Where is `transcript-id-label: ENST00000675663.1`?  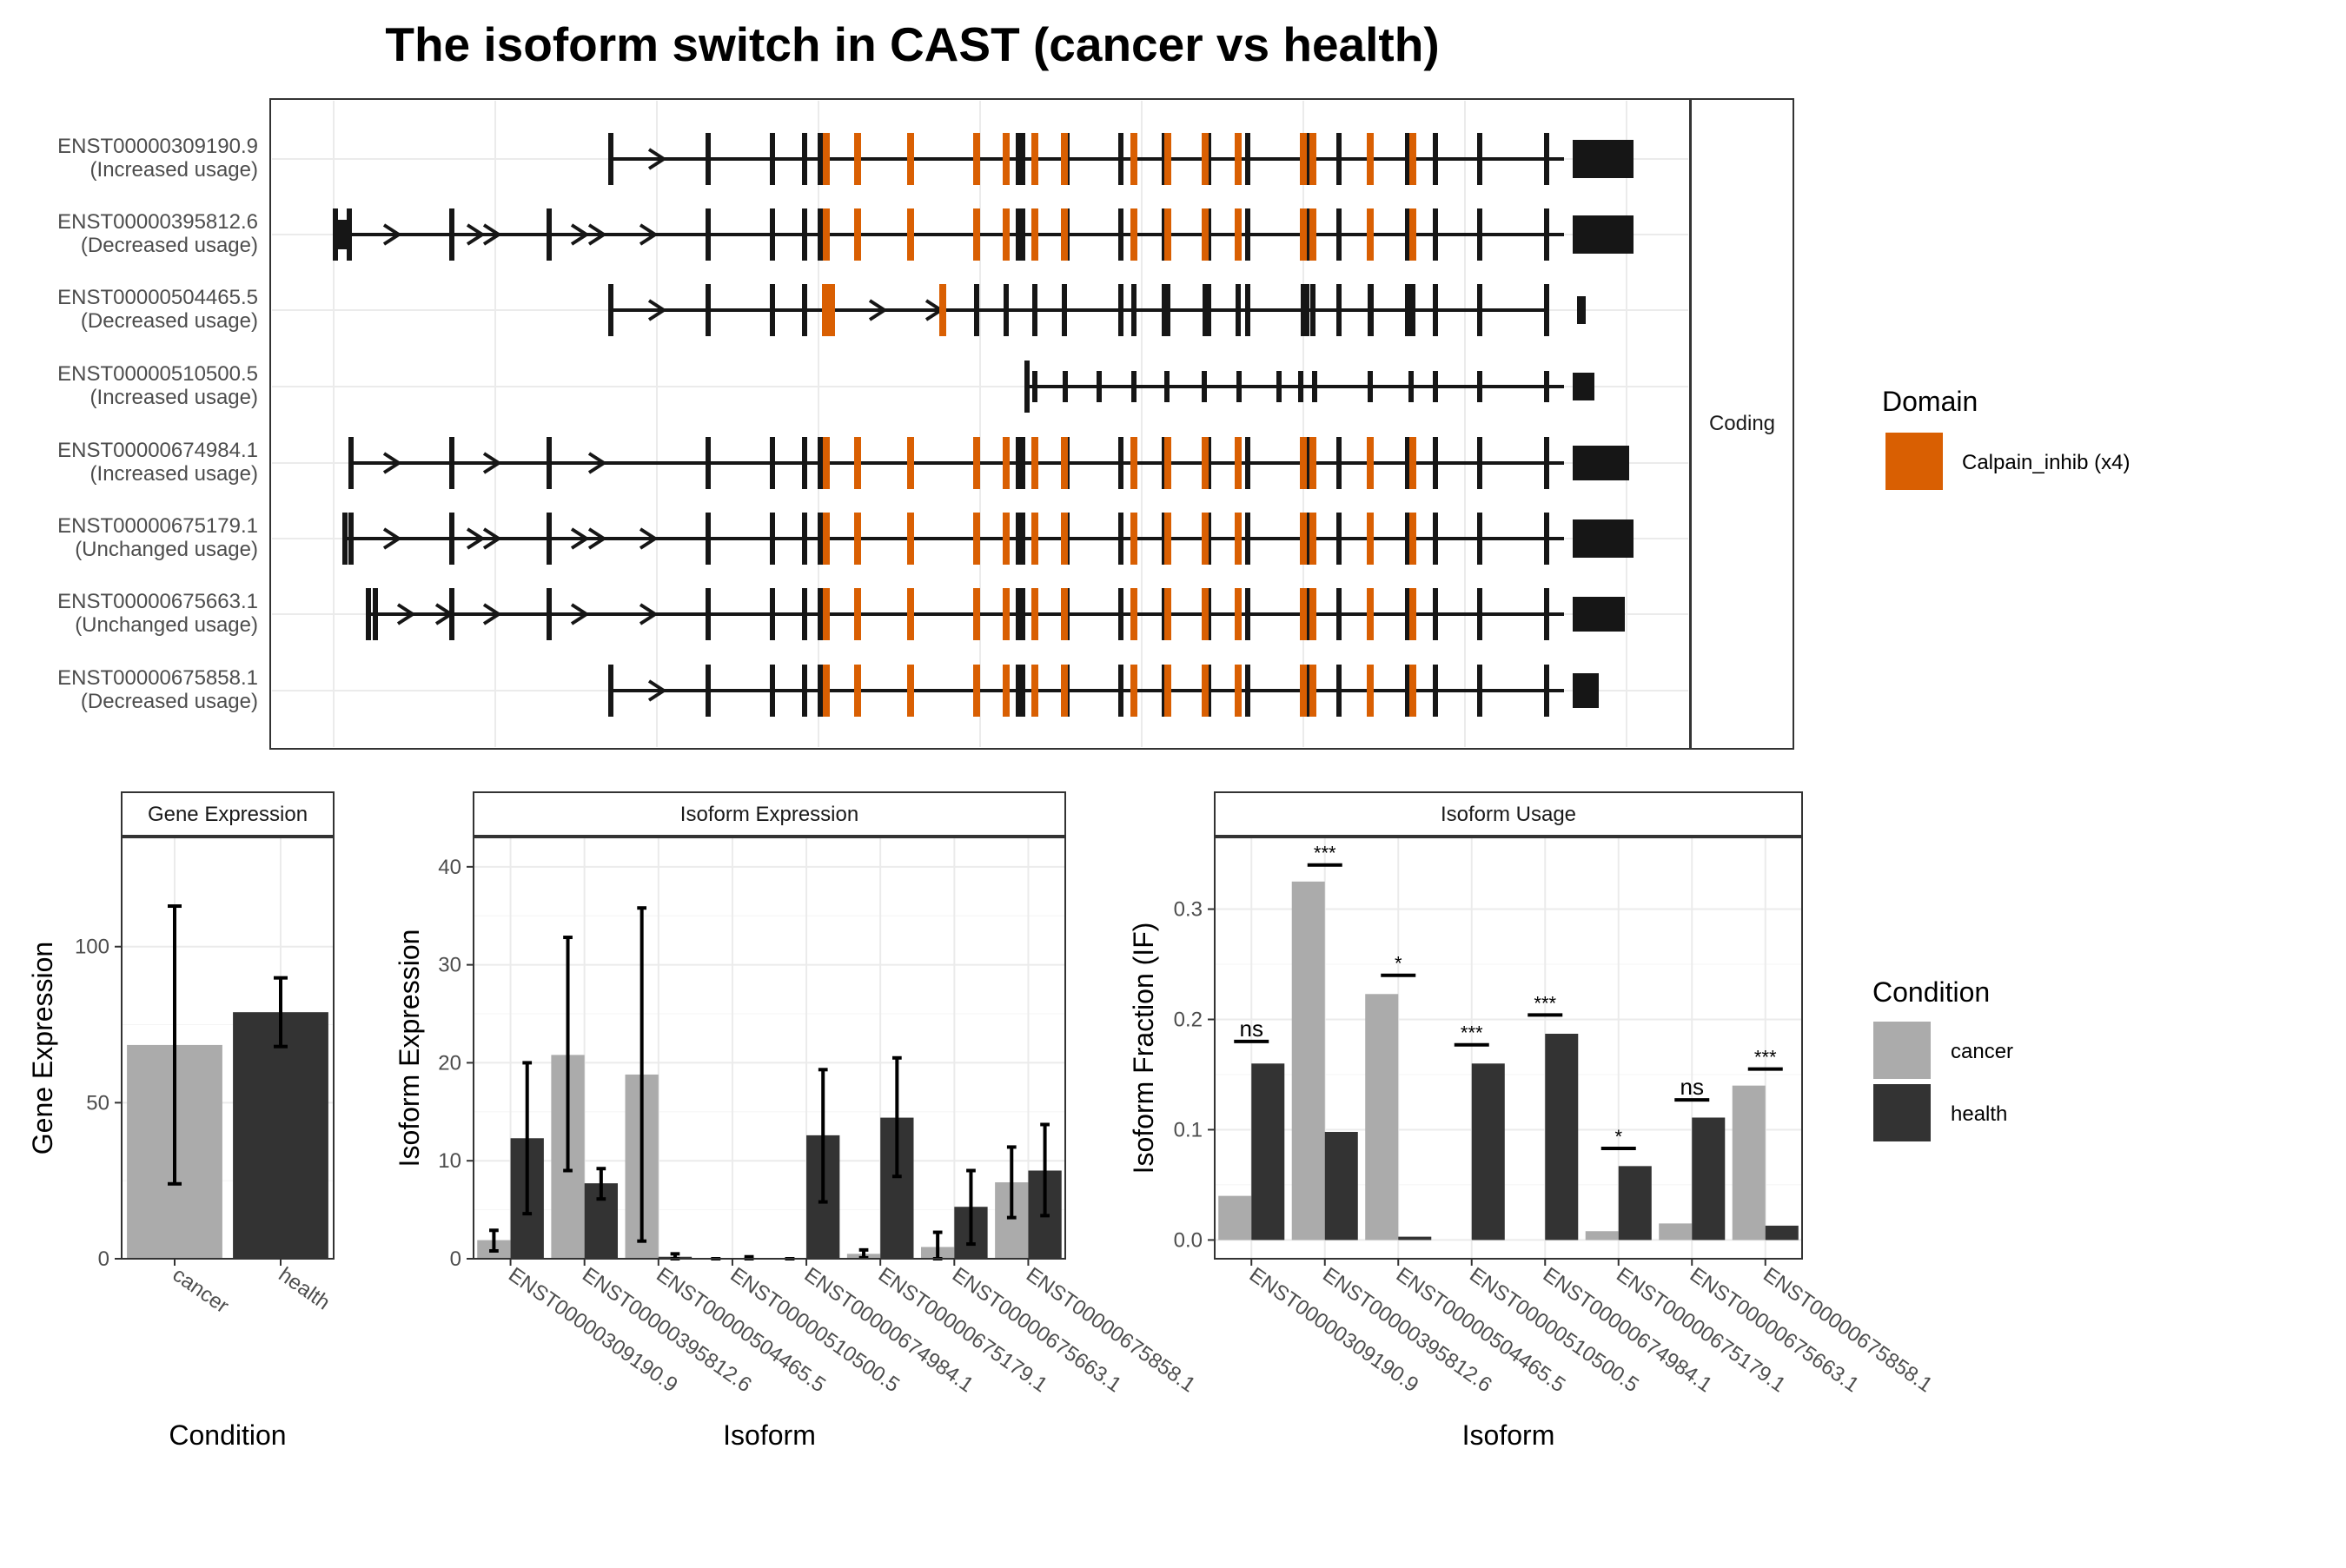
transcript-id-label: ENST00000675663.1 is located at coordinates (157, 601).